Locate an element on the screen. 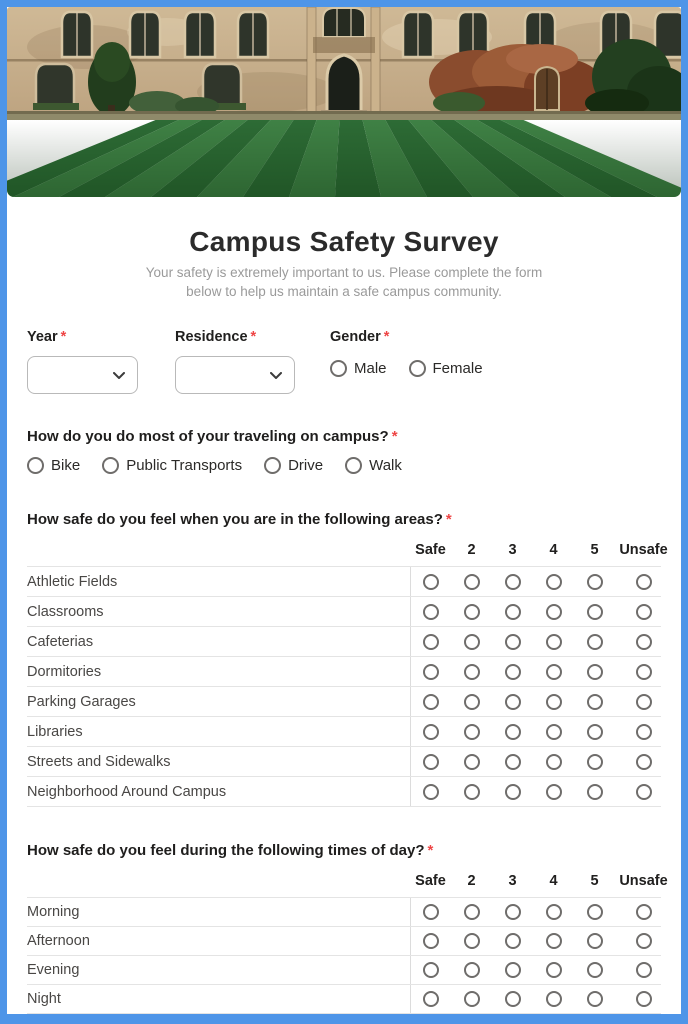 This screenshot has height=1024, width=688. table-row: Morning is located at coordinates (344, 911).